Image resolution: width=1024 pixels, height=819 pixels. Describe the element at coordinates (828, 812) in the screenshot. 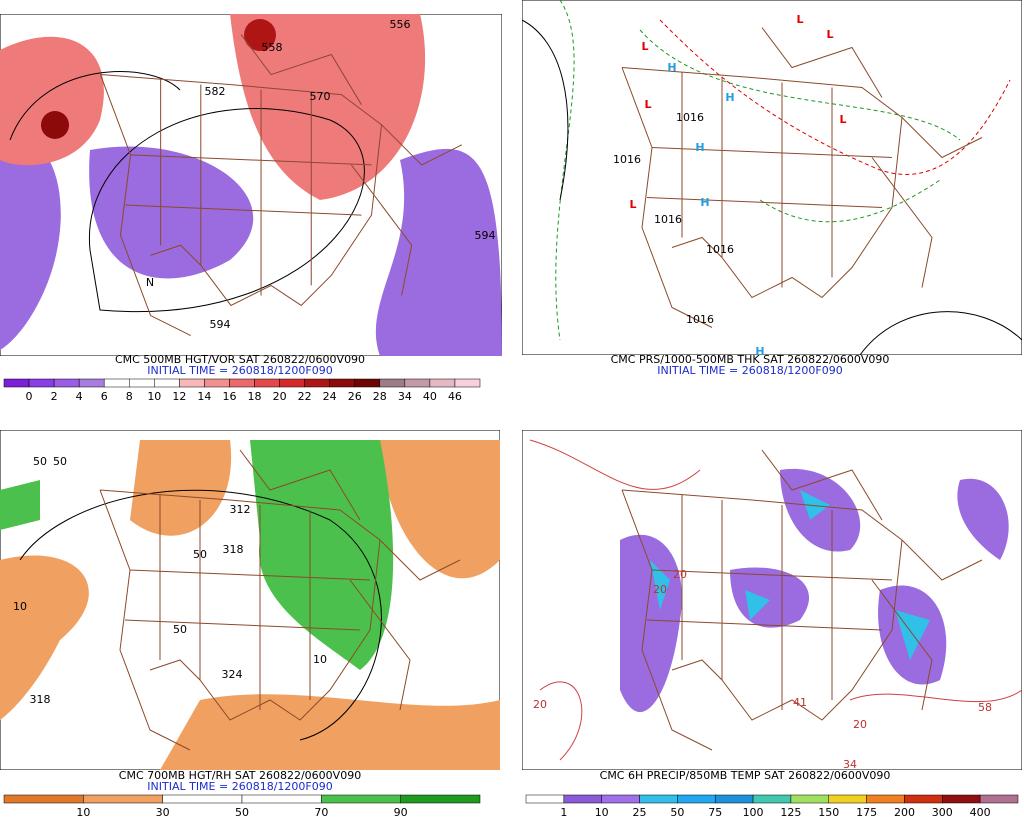

I see `colorbar-label: 150` at that location.